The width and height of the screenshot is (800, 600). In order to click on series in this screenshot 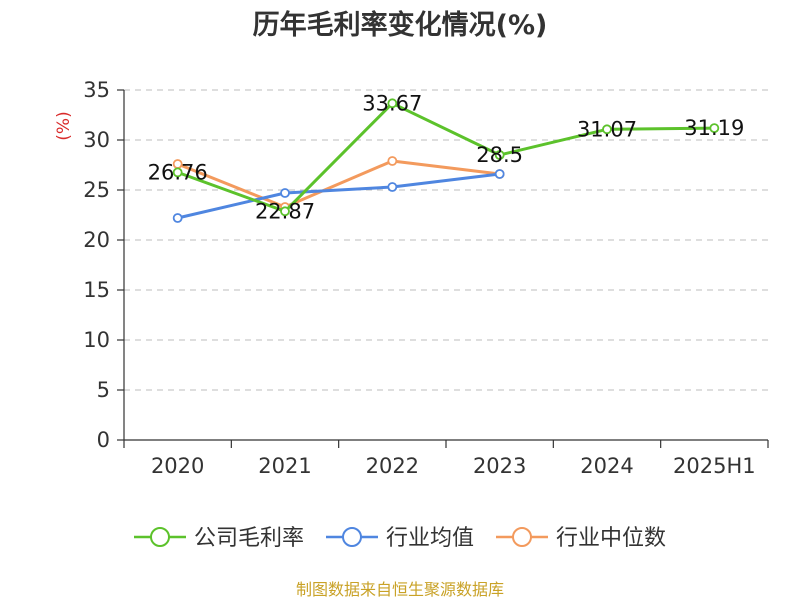, I will do `click(446, 160)`.